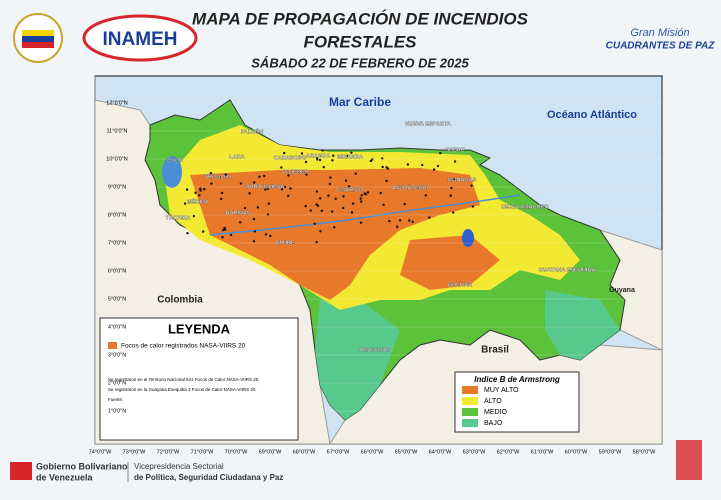 This screenshot has height=500, width=721. Describe the element at coordinates (117, 411) in the screenshot. I see `latitude-label: 1°0'0"N` at that location.